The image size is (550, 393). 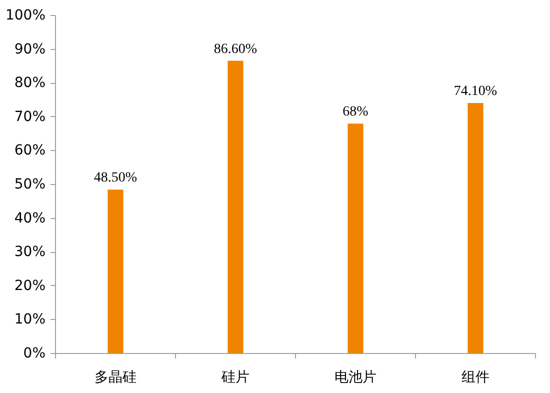 I want to click on y-tick-label: 90%, so click(x=30, y=49).